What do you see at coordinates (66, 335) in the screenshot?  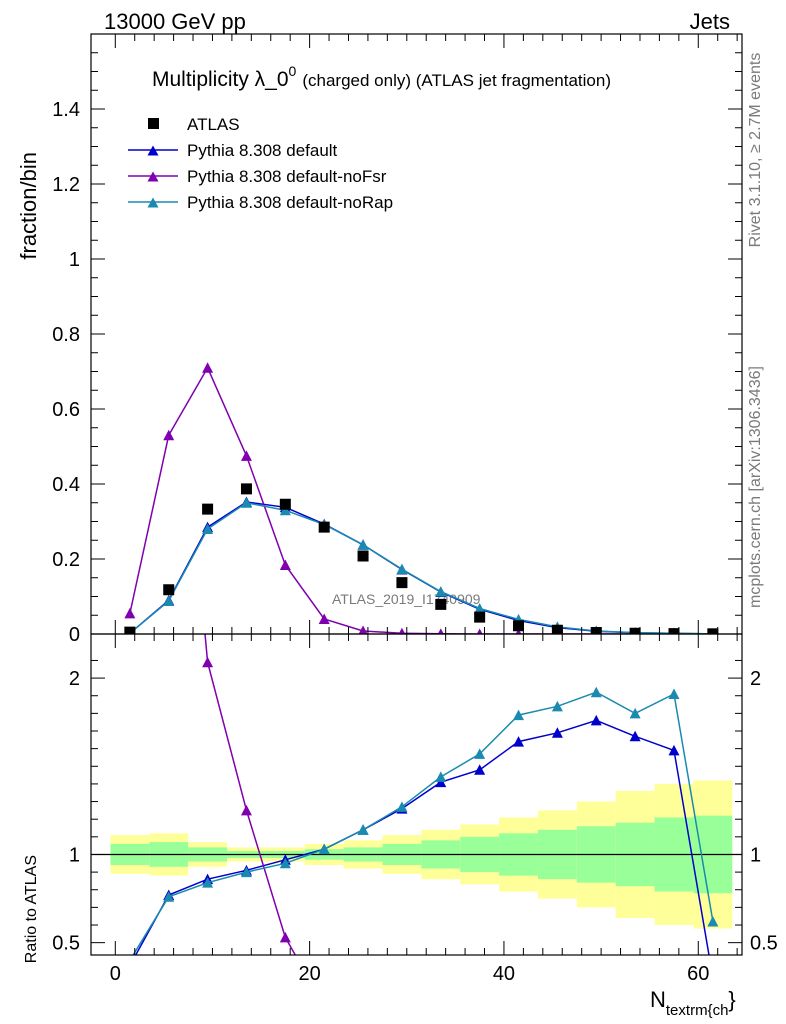 I see `y-tick-label: 0.8` at bounding box center [66, 335].